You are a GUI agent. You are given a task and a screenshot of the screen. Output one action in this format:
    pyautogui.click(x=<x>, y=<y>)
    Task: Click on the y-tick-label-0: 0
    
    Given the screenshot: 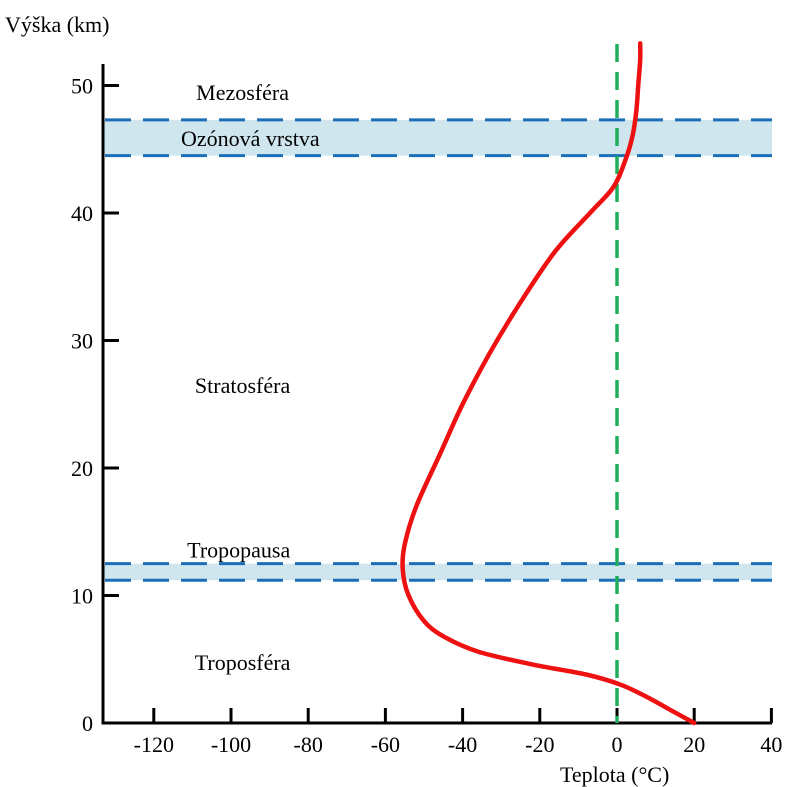 What is the action you would take?
    pyautogui.click(x=87, y=723)
    